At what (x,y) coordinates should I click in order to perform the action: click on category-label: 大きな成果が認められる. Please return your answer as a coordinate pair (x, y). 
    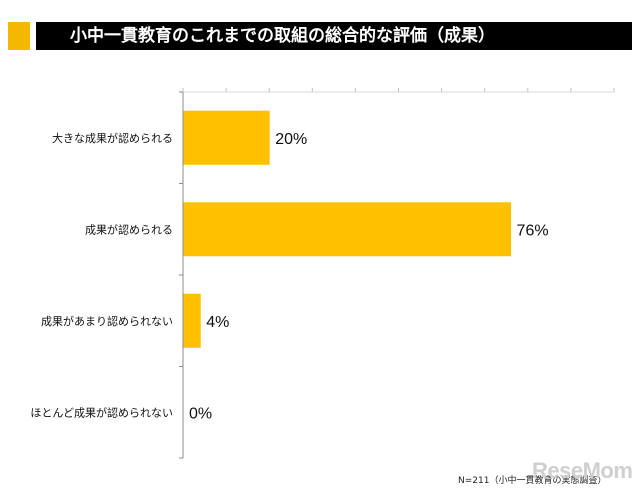
    Looking at the image, I should click on (112, 138).